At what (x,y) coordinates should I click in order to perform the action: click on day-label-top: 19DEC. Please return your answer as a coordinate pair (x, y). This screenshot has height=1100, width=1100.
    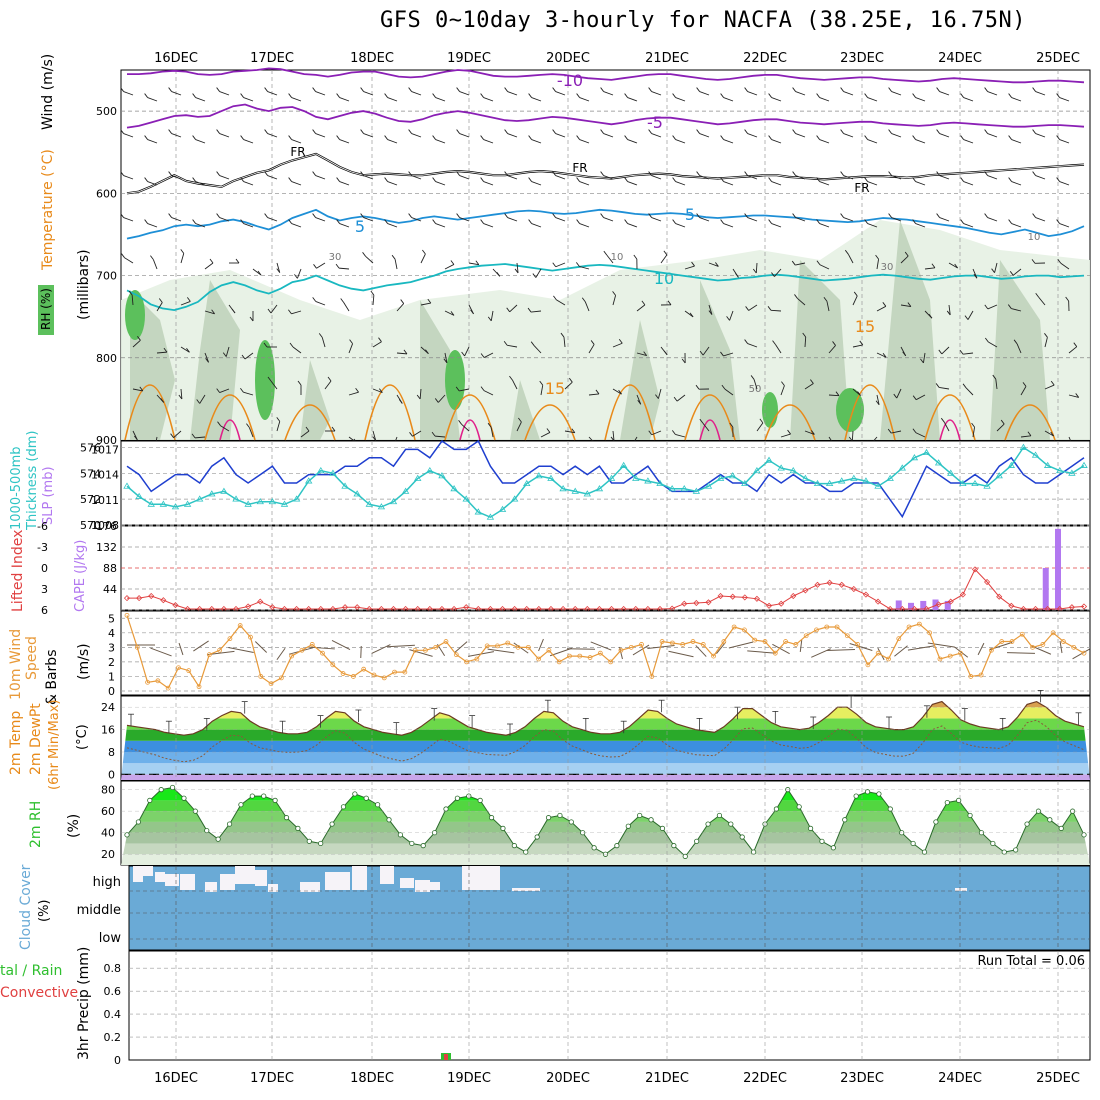
    Looking at the image, I should click on (469, 58).